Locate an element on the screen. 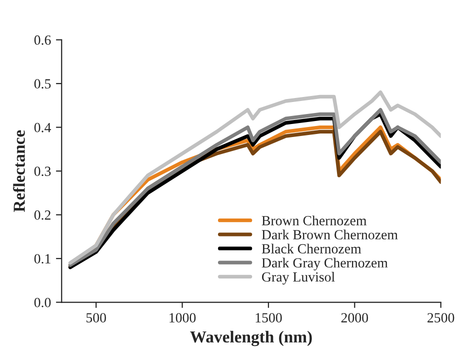 Image resolution: width=474 pixels, height=362 pixels. y-tick-label: 0.0 is located at coordinates (42, 303).